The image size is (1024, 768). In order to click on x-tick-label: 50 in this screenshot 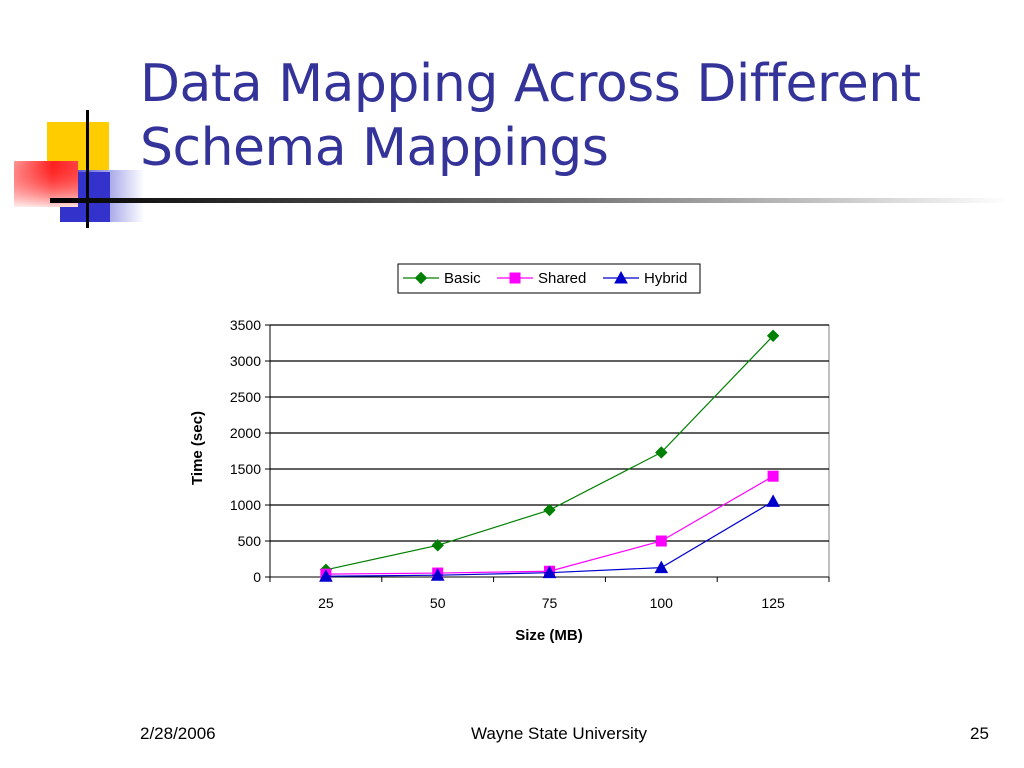, I will do `click(438, 603)`.